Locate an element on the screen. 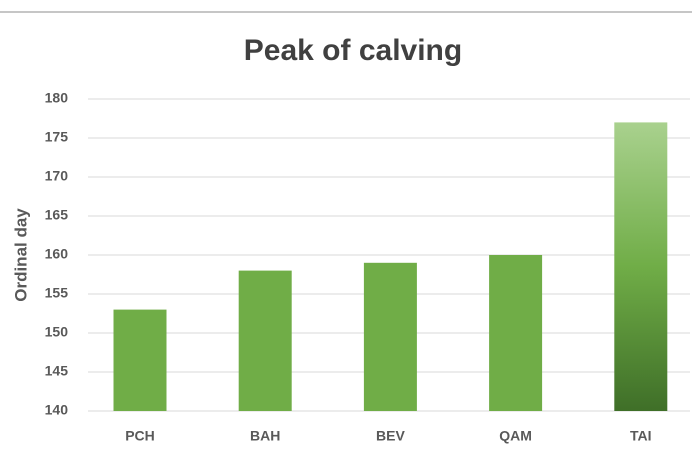  y-tick-label: 160 is located at coordinates (57, 254).